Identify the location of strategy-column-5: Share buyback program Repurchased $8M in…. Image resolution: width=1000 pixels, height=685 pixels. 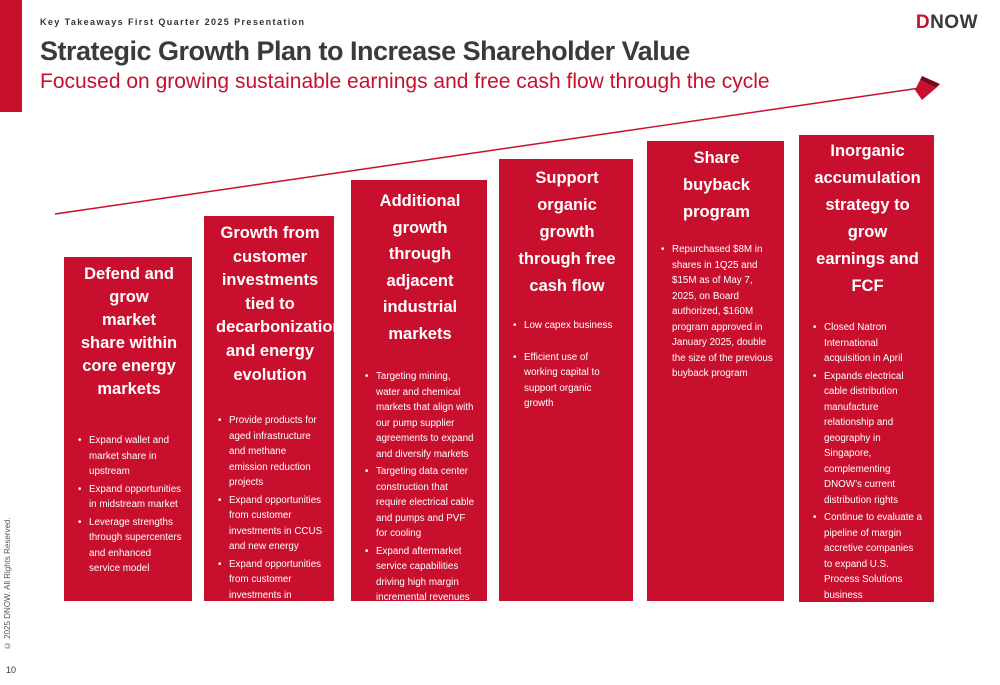
(715, 371).